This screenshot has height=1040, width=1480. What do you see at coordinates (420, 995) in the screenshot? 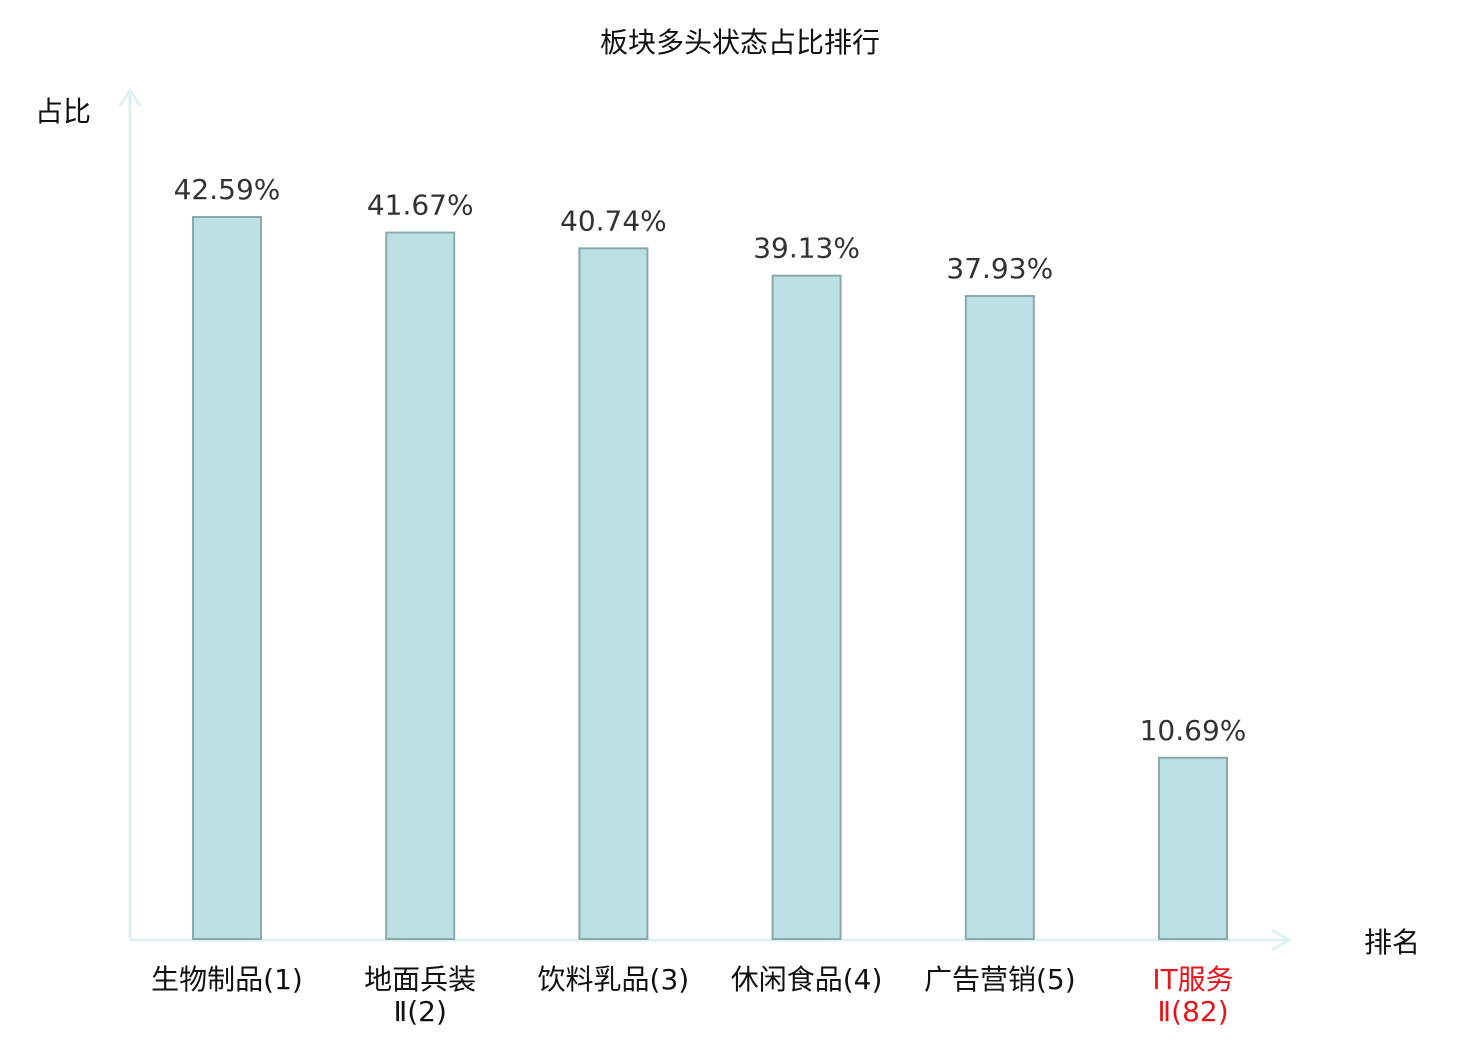
I see `x-tick-label: 地面兵装Ⅱ(2)` at bounding box center [420, 995].